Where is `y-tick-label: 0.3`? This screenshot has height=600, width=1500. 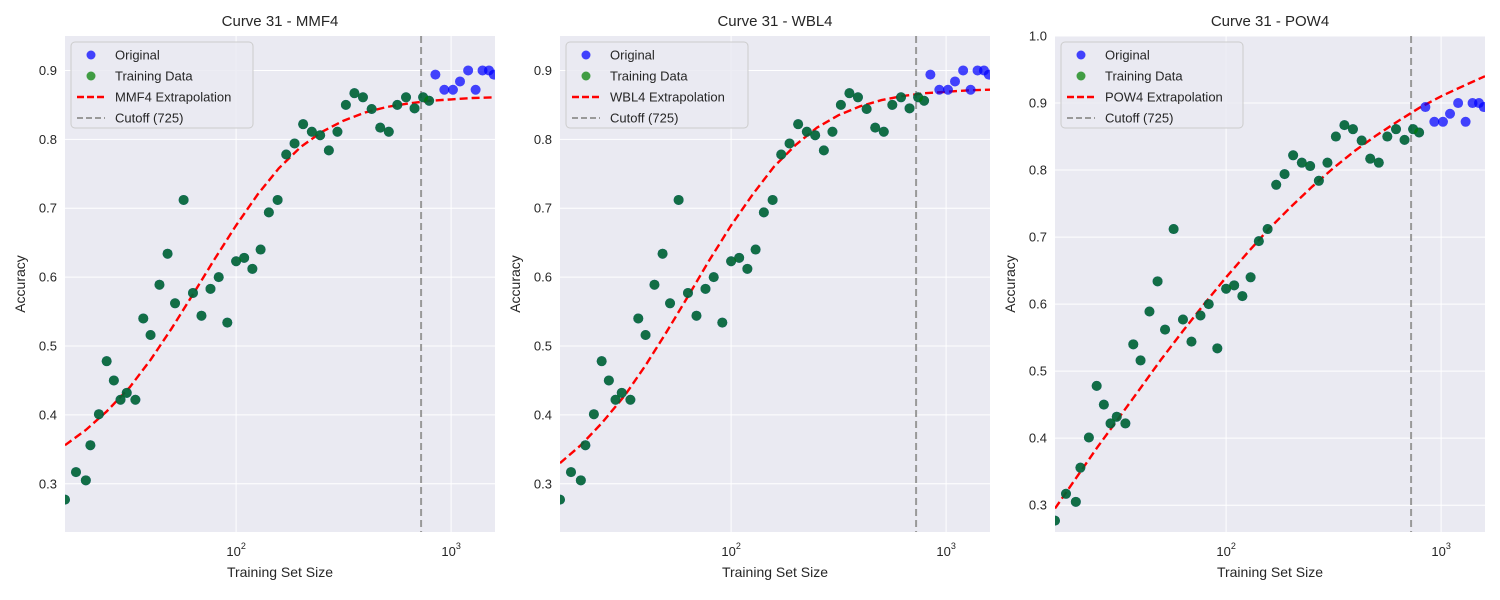 y-tick-label: 0.3 is located at coordinates (48, 483).